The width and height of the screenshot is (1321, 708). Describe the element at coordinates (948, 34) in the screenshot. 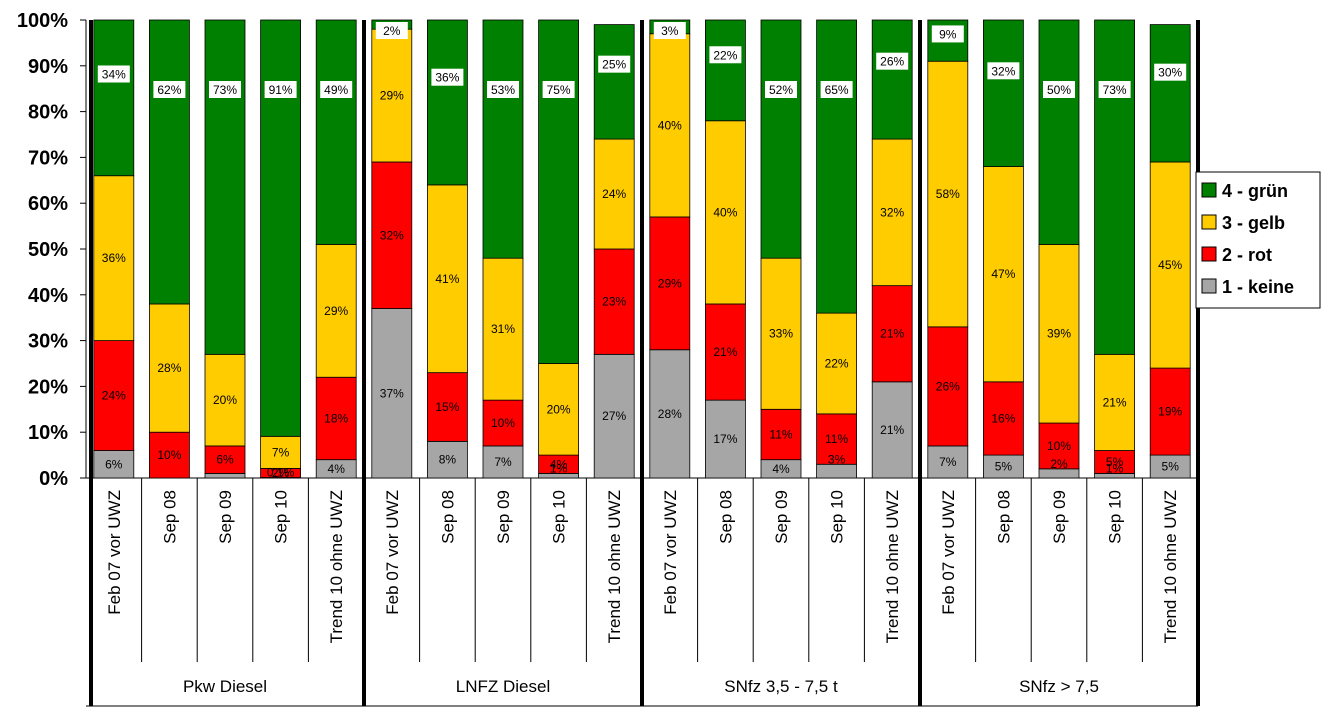

I see `data-label: 9%` at that location.